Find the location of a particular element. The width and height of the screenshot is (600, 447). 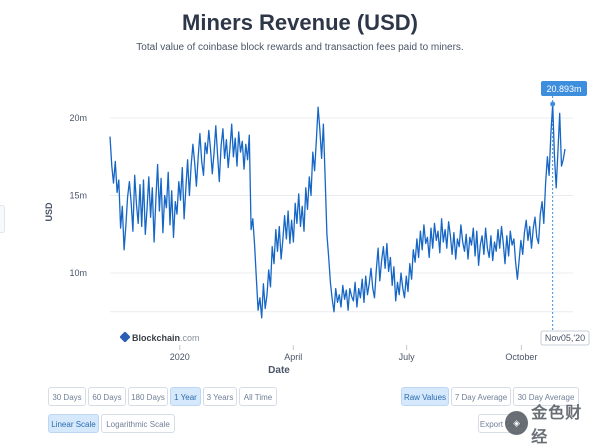

y-tick-label: 10m is located at coordinates (78, 273).